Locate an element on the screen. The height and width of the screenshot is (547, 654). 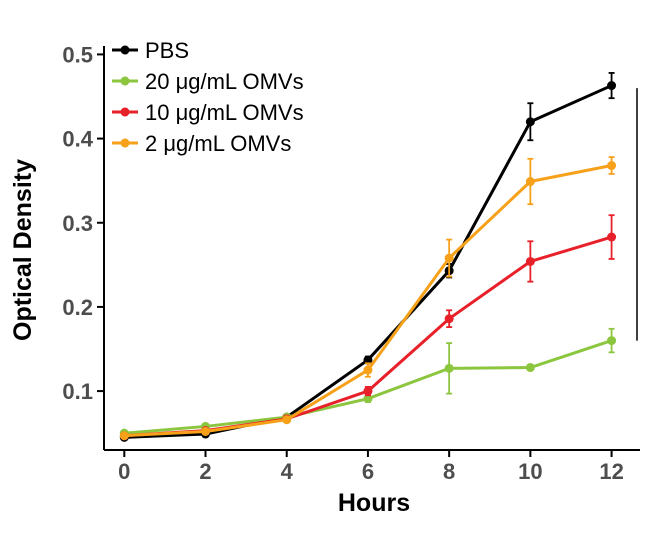
y-tick-label: 0.5 is located at coordinates (77, 54).